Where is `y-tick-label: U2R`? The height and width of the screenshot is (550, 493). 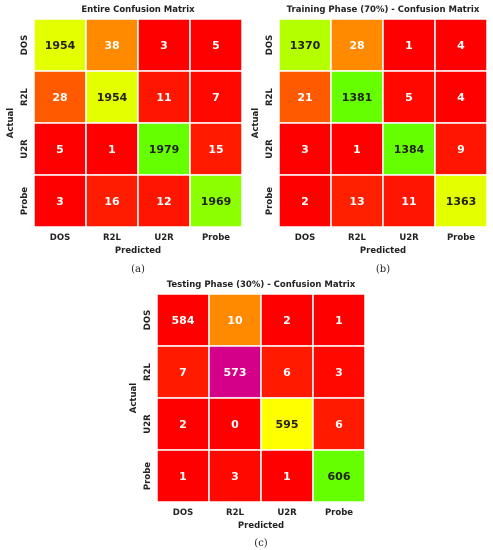
y-tick-label: U2R is located at coordinates (148, 424).